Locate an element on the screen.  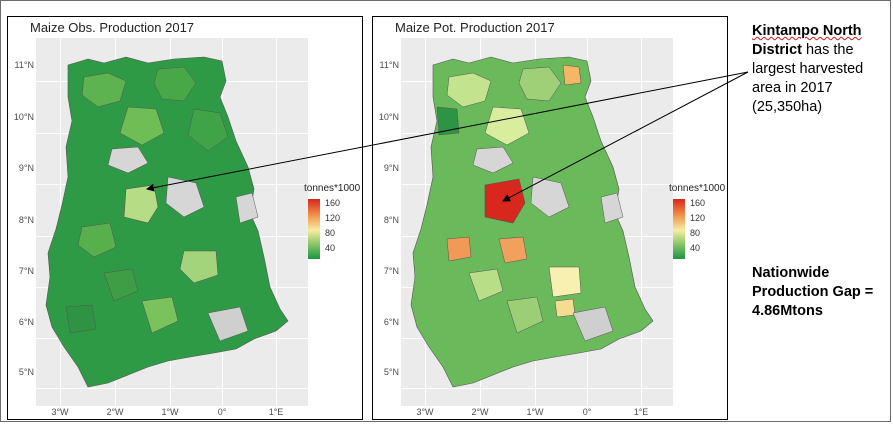
gap-text: Production Gap = is located at coordinates (813, 292).